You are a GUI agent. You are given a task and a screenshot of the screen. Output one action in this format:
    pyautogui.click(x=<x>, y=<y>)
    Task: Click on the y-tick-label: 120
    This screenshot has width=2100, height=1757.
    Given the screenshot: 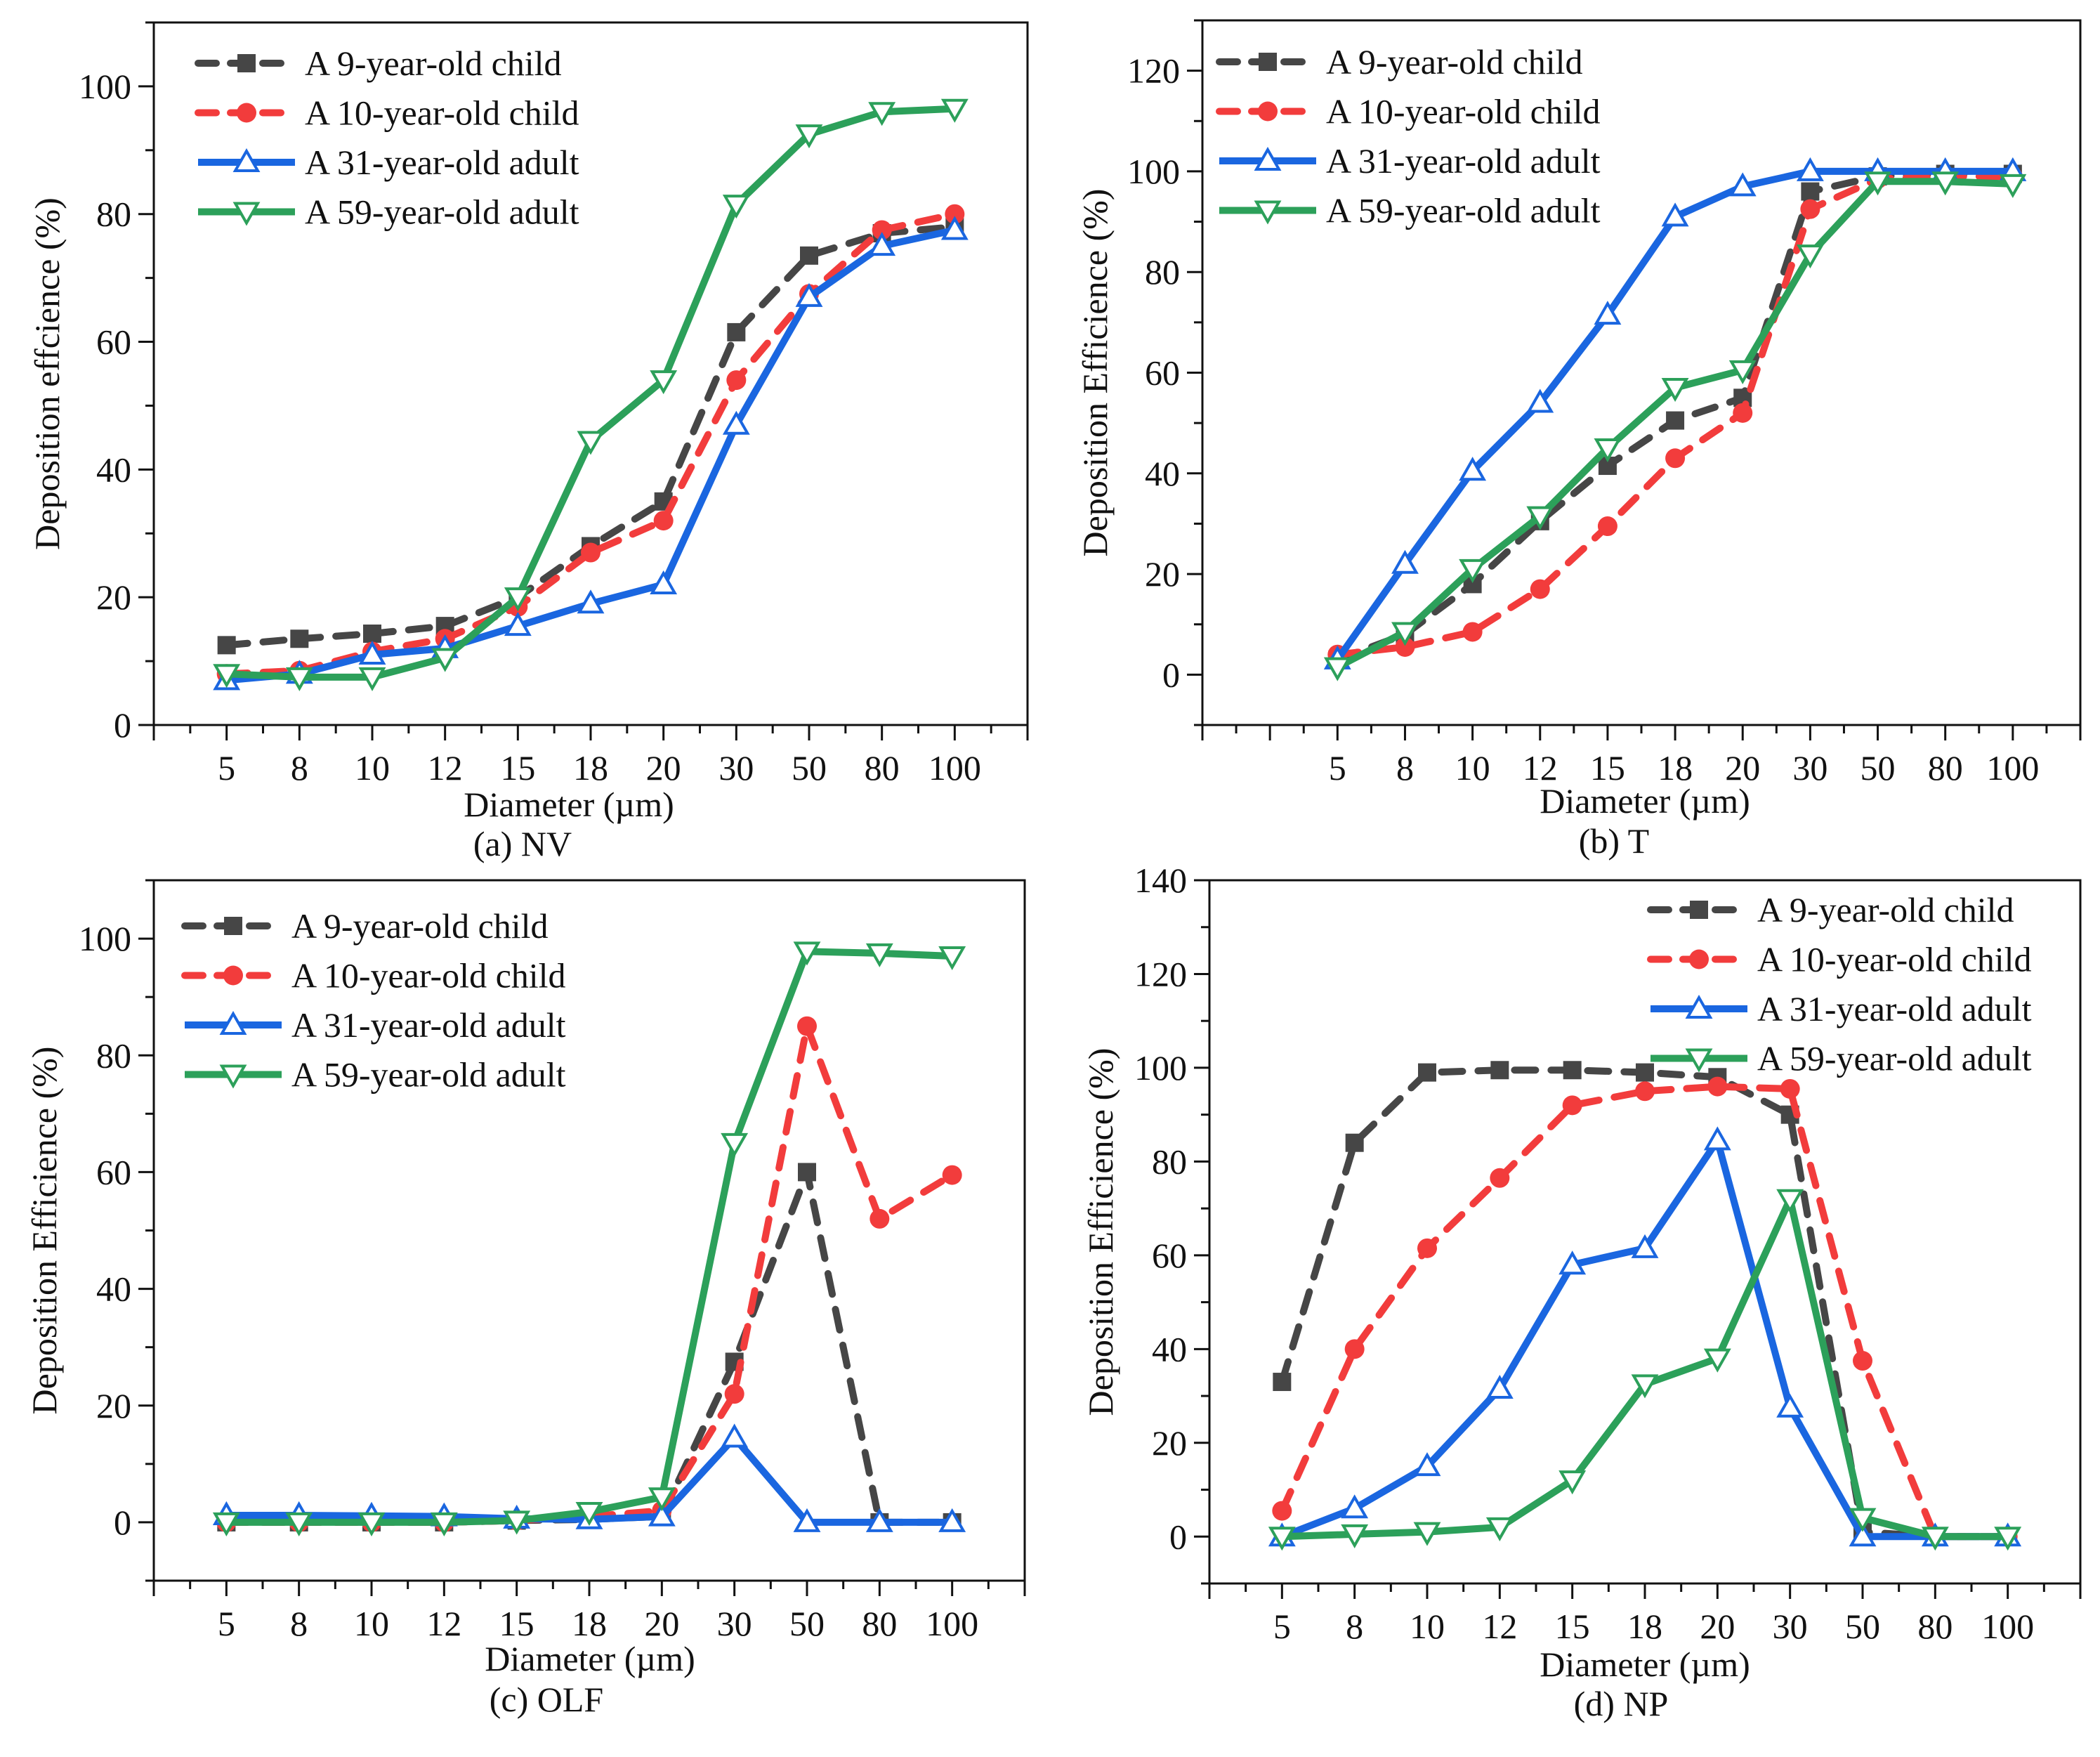 What is the action you would take?
    pyautogui.click(x=1153, y=71)
    